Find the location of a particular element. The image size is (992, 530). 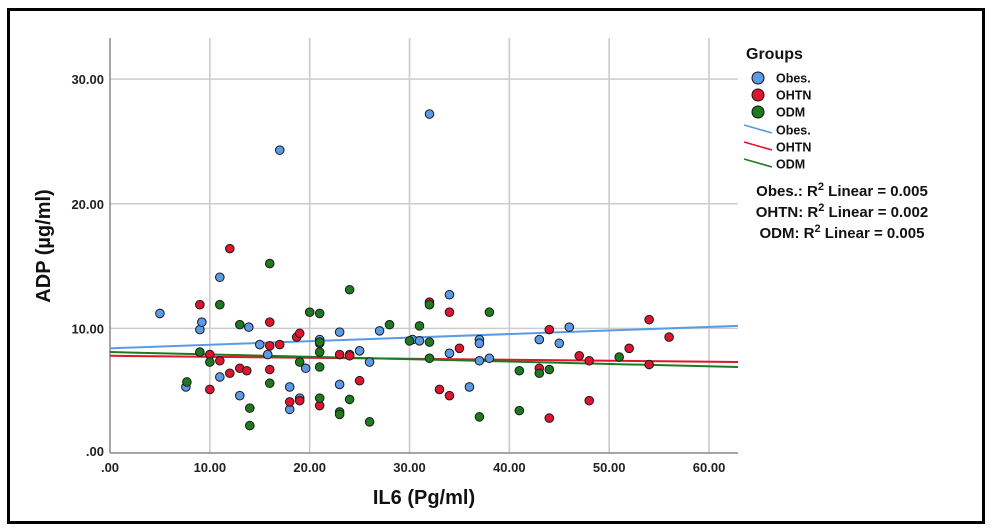

y-tick-label: 10.00 is located at coordinates (87, 328).